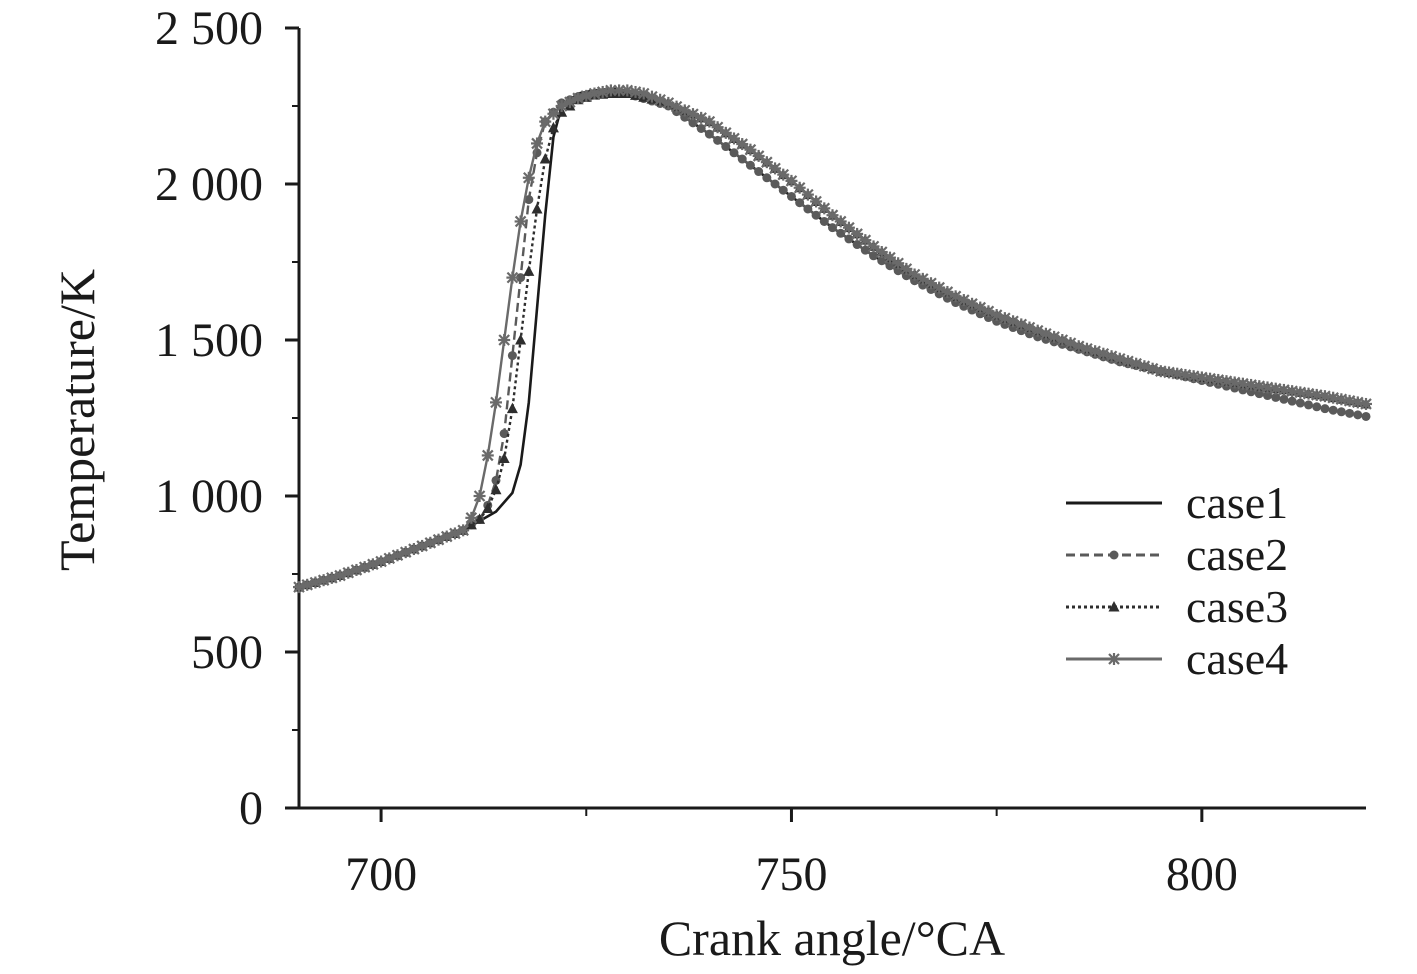 The height and width of the screenshot is (974, 1417). I want to click on y-tick-label: 0, so click(251, 808).